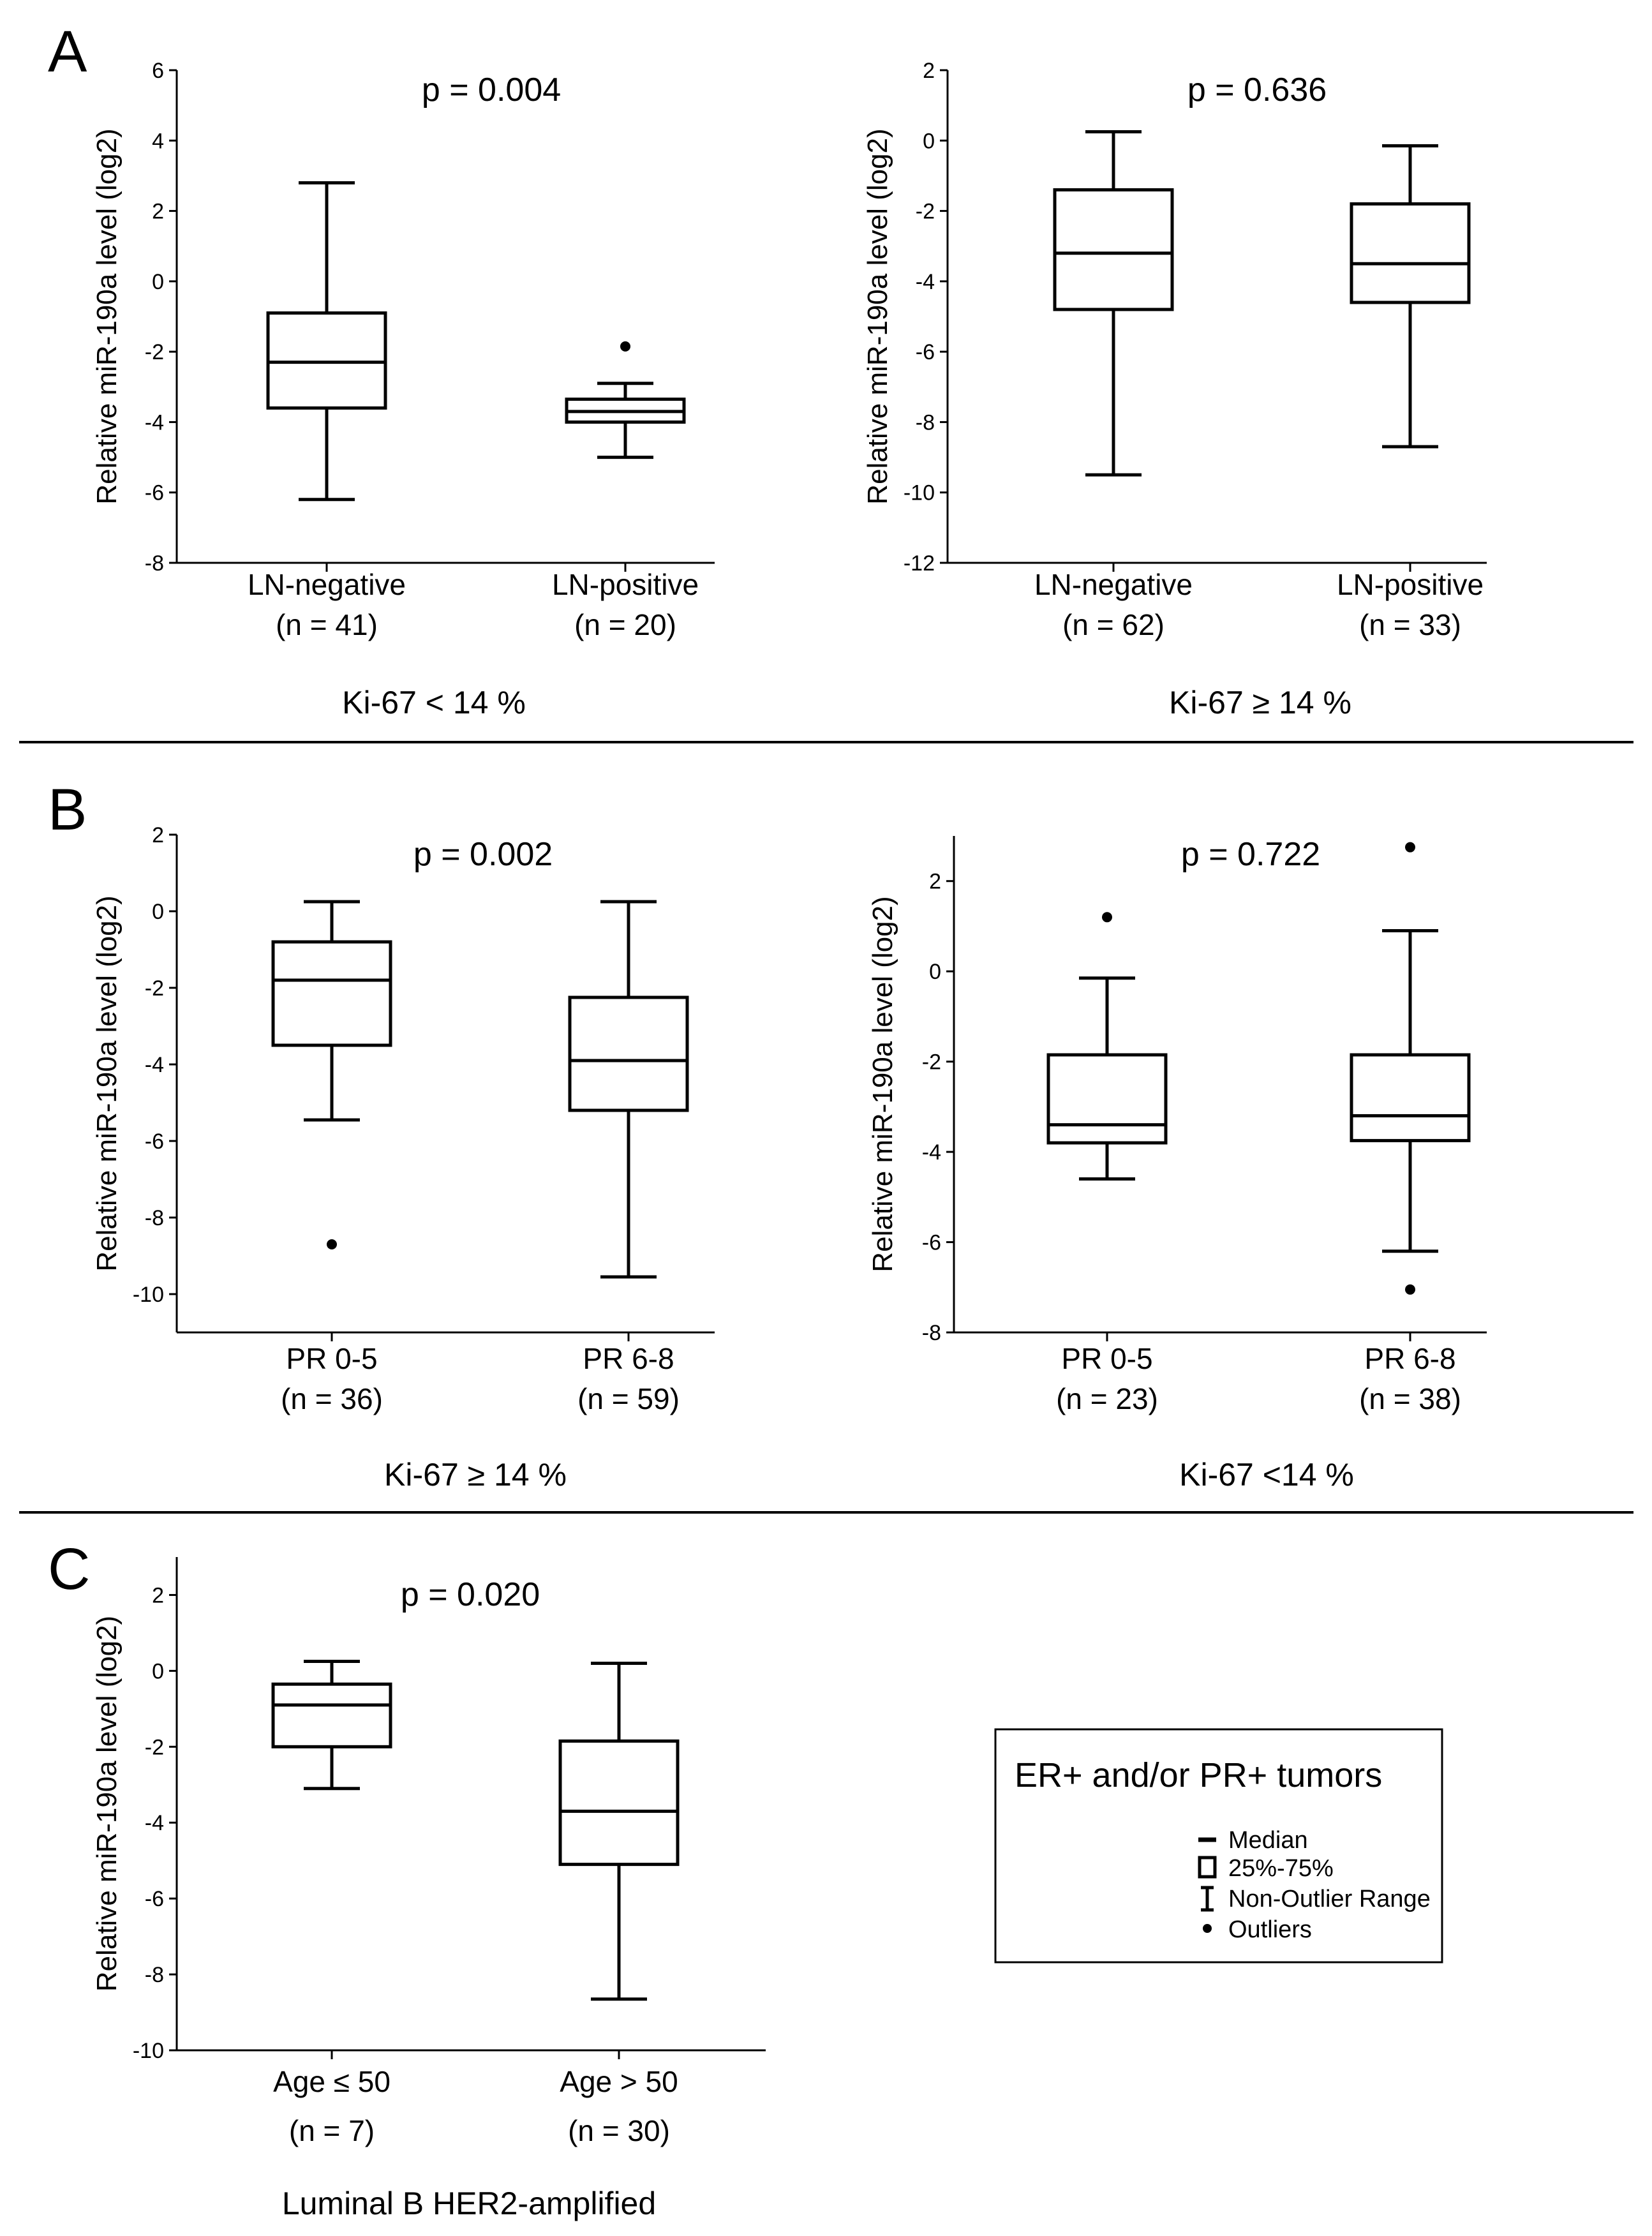 This screenshot has height=2236, width=1652. What do you see at coordinates (1198, 1775) in the screenshot?
I see `legend-title: ER+ and/or PR+ tumors` at bounding box center [1198, 1775].